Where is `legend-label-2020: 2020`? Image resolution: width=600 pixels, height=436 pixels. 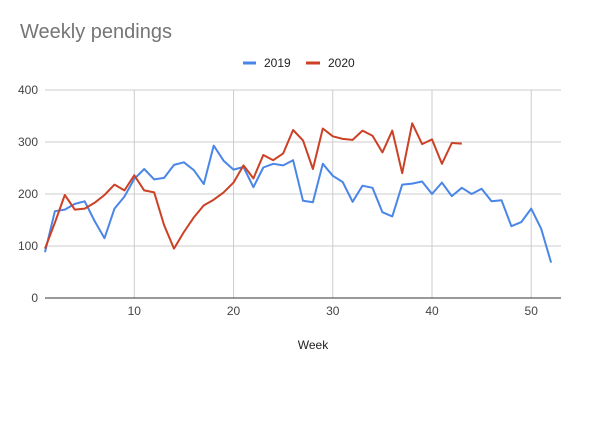 legend-label-2020: 2020 is located at coordinates (341, 63).